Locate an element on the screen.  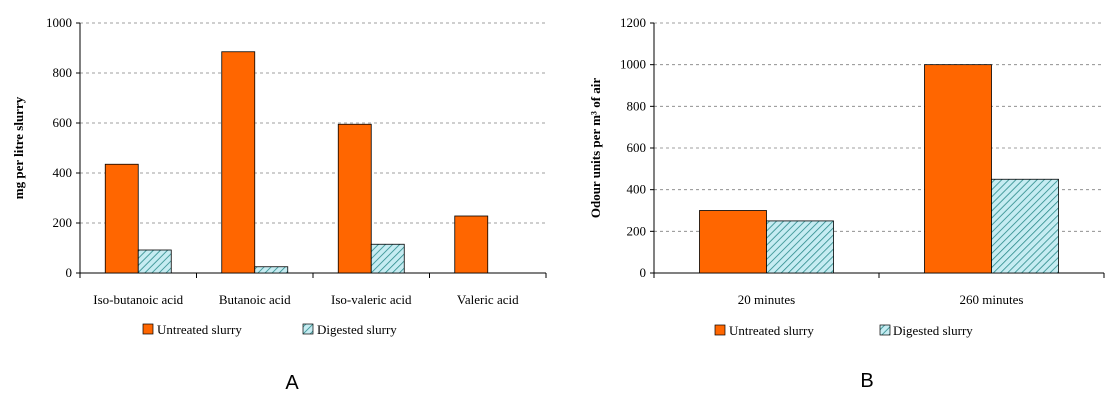
x-tick-label: Butanoic acid is located at coordinates (255, 299).